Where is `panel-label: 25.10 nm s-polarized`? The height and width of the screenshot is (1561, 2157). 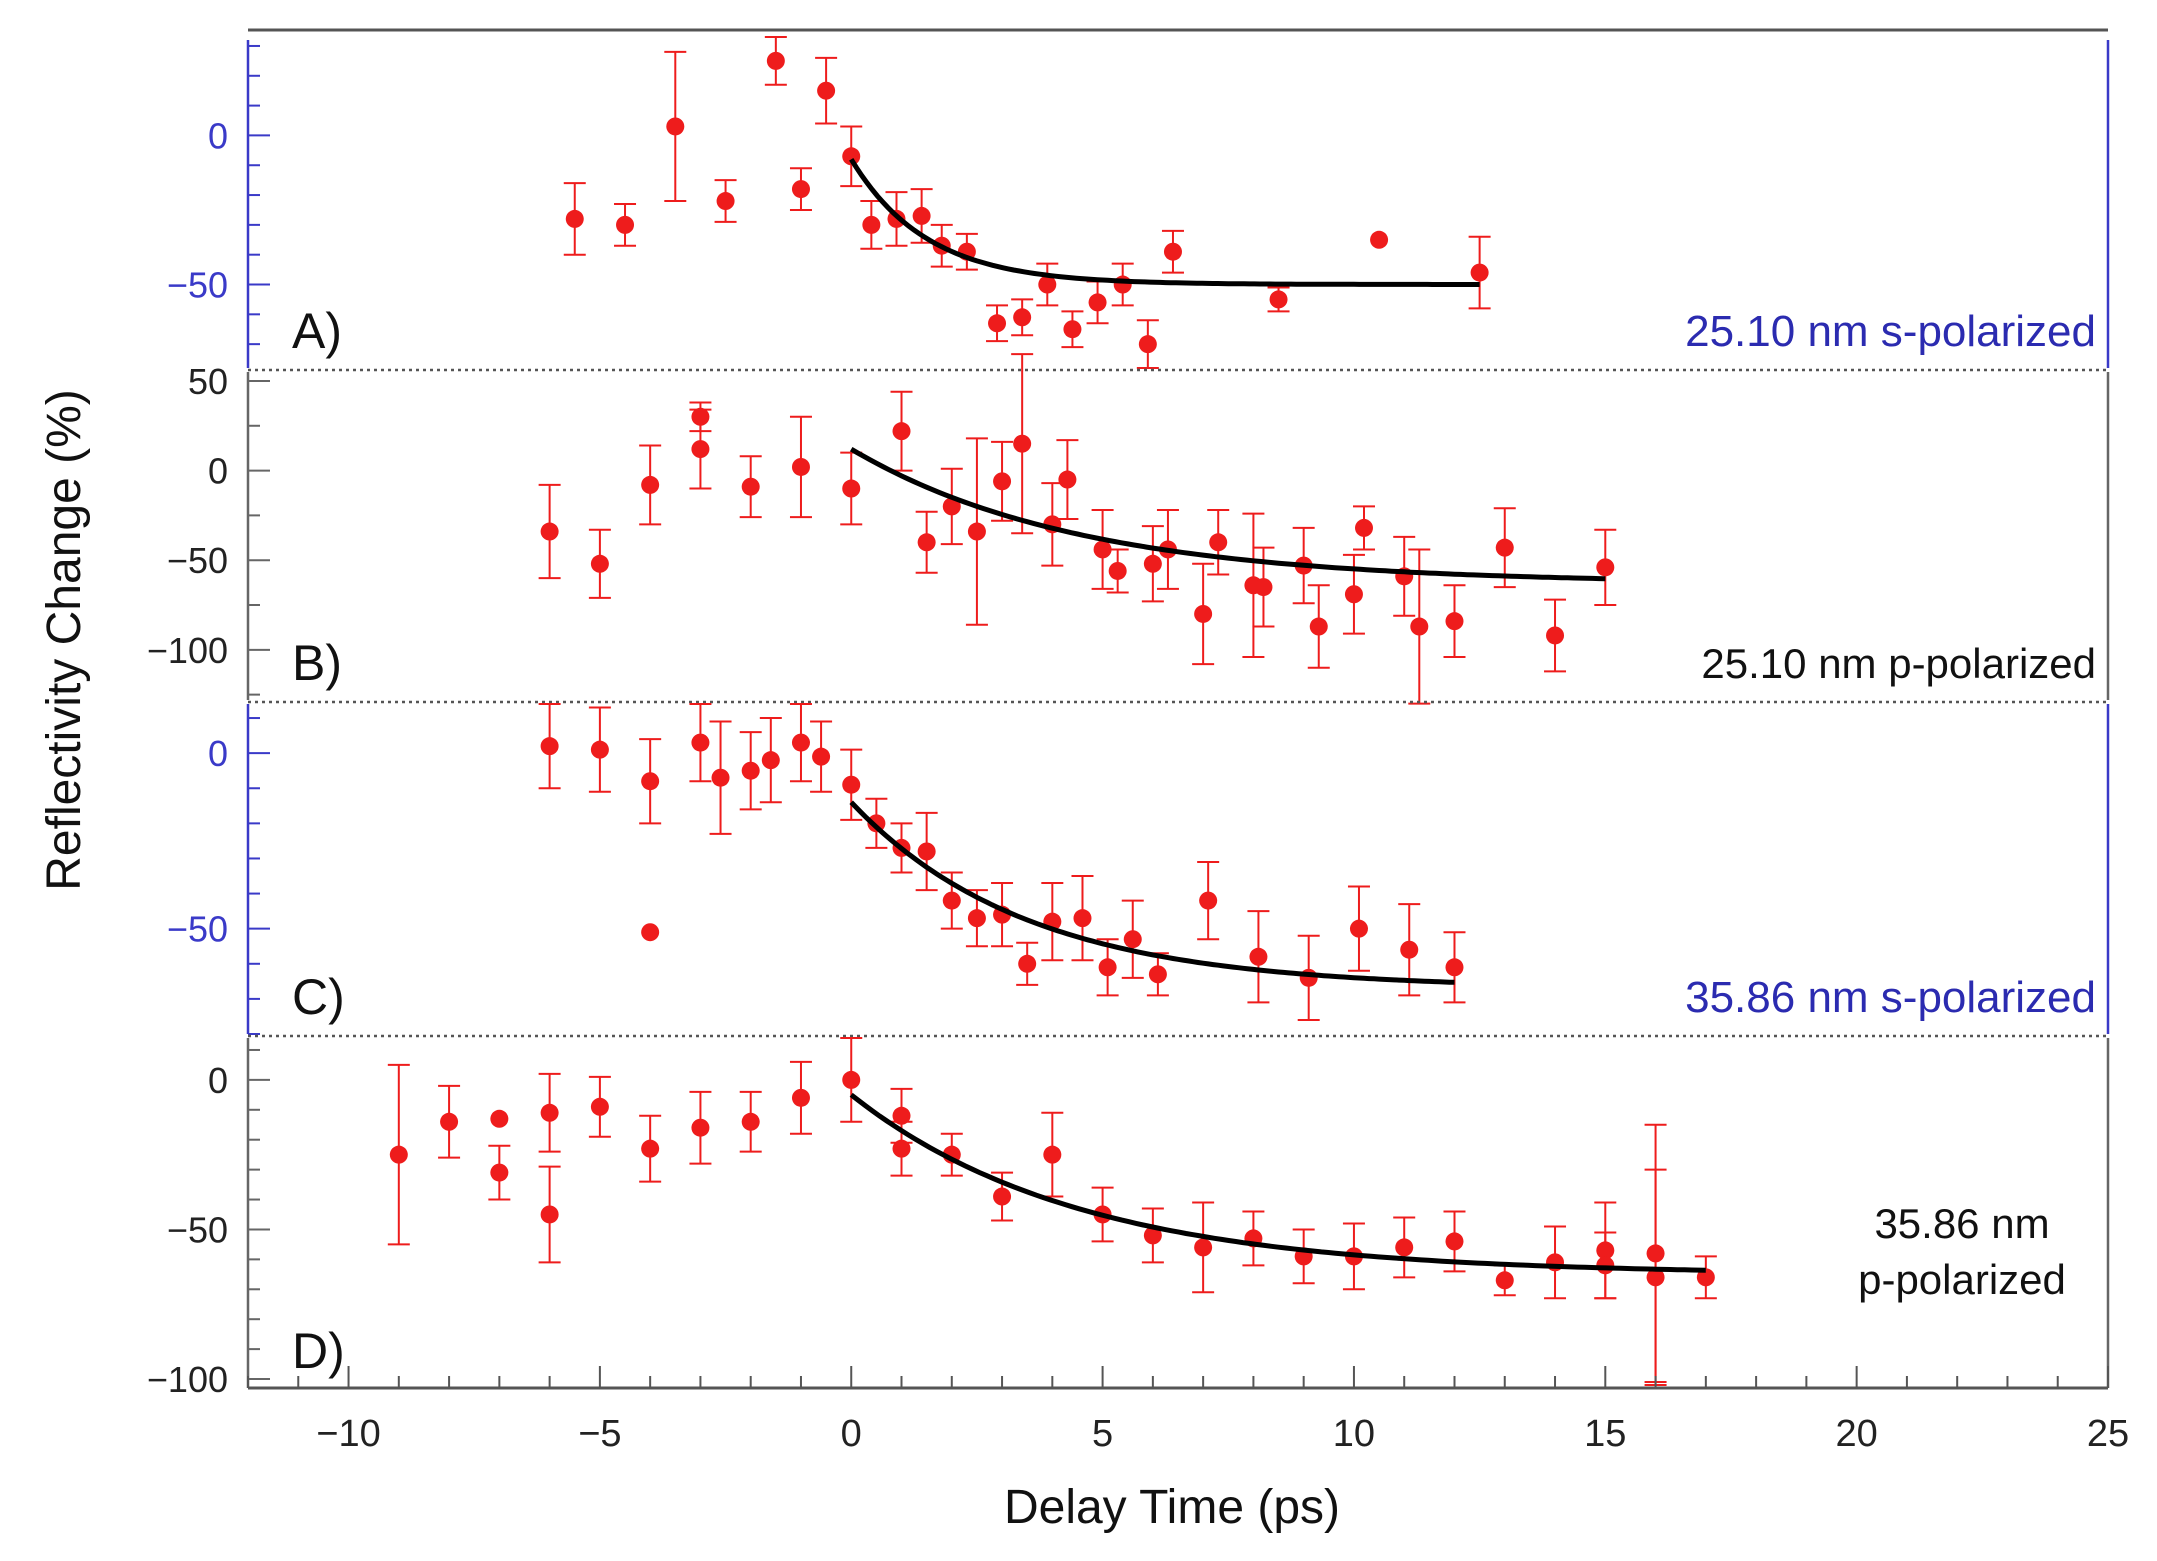
panel-label: 25.10 nm s-polarized is located at coordinates (1890, 331).